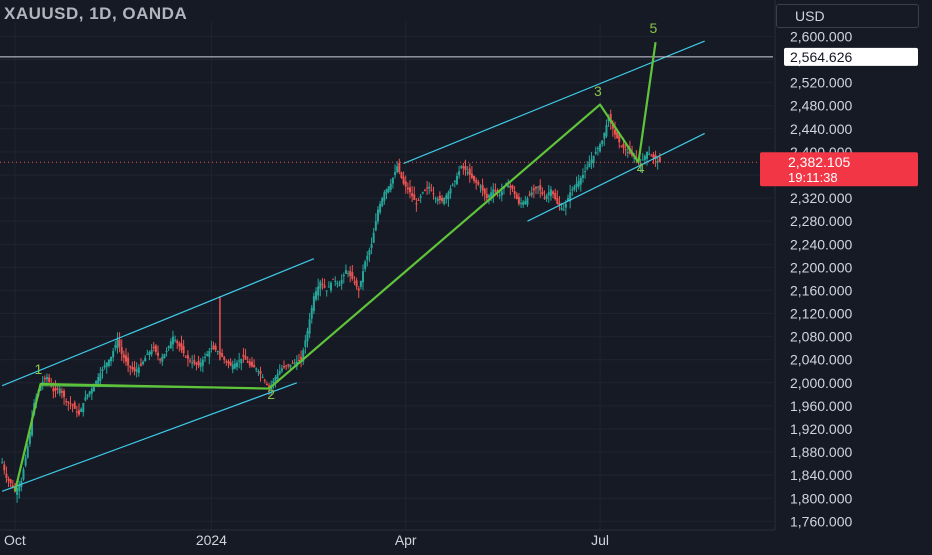 Image resolution: width=932 pixels, height=555 pixels. I want to click on last-price-badge, so click(839, 169).